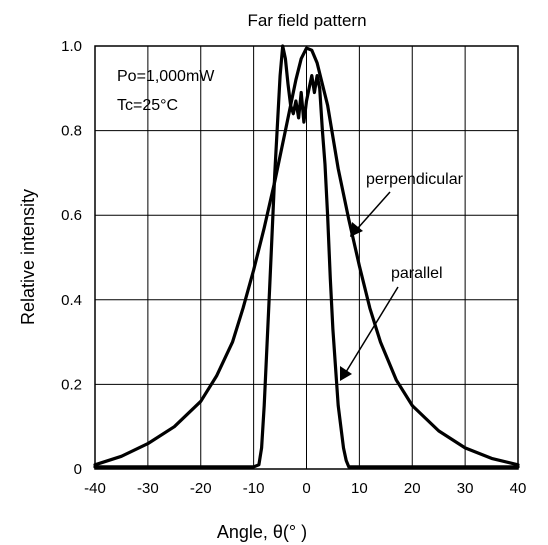  What do you see at coordinates (166, 76) in the screenshot?
I see `annotation-power: Po=1,000mW` at bounding box center [166, 76].